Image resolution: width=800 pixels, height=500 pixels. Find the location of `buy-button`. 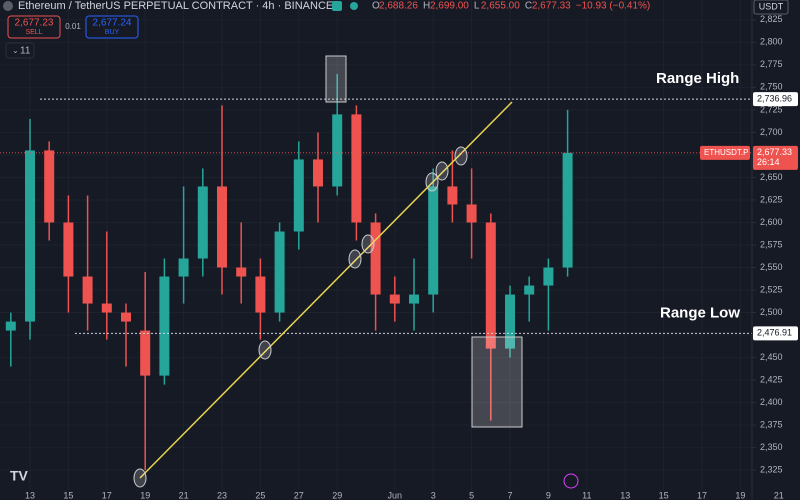

buy-button is located at coordinates (112, 27).